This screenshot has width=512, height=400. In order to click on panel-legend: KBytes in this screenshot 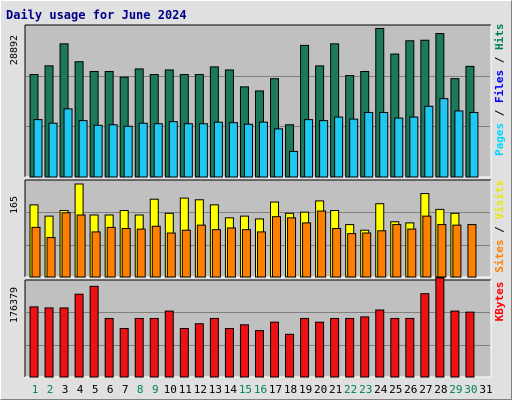, I will do `click(499, 302)`.